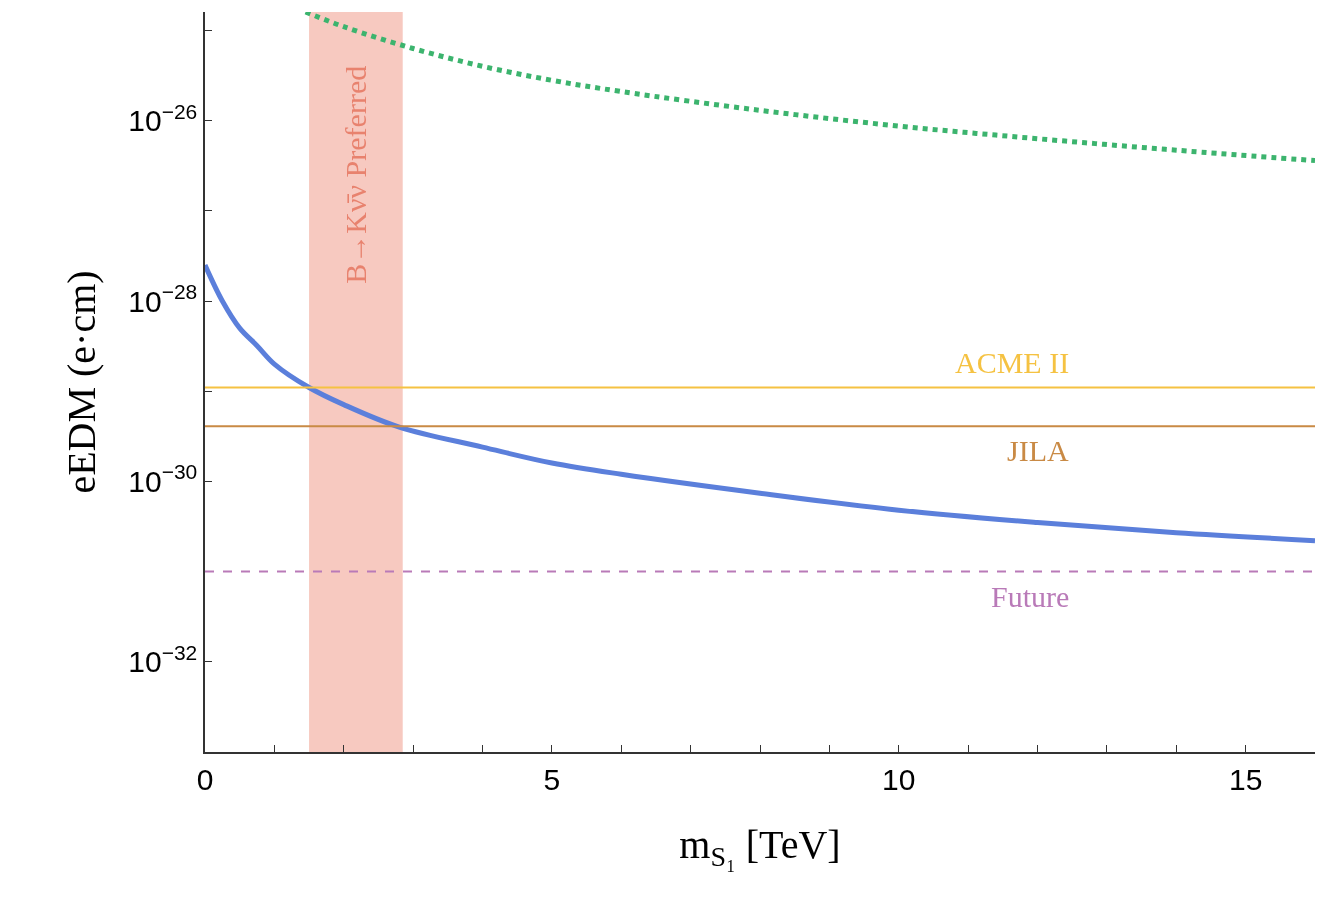 This screenshot has width=1329, height=898. Describe the element at coordinates (552, 779) in the screenshot. I see `x-tick-label: 5` at that location.